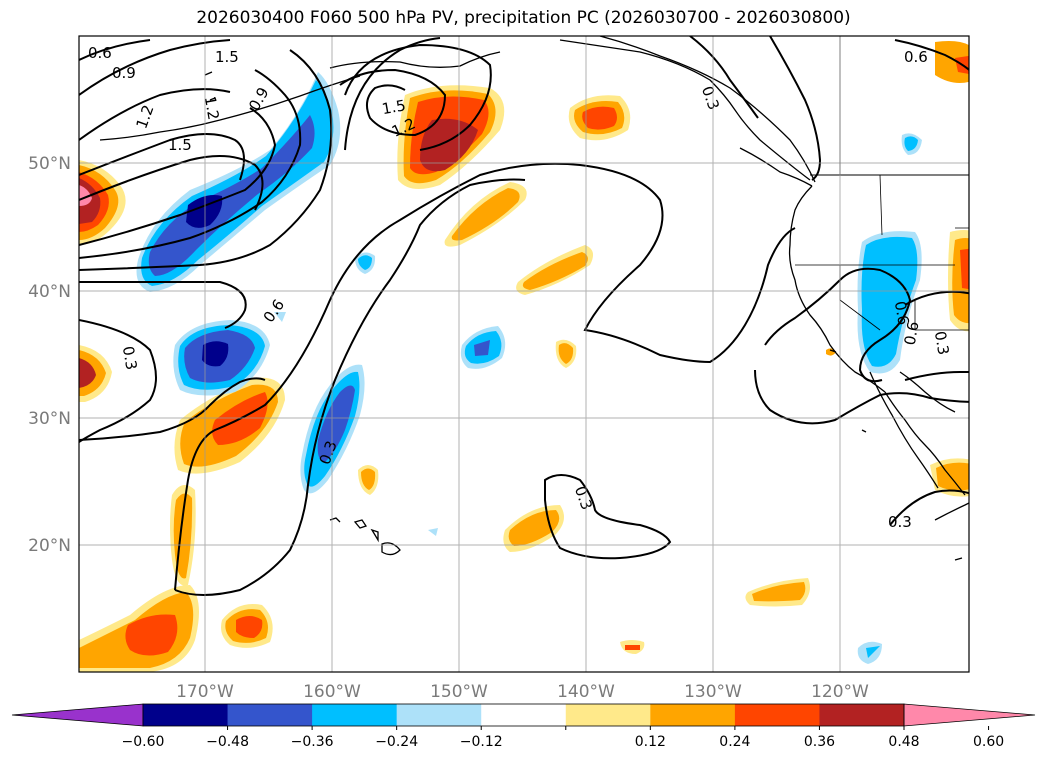 The image size is (1047, 765). Describe the element at coordinates (77, 715) in the screenshot. I see `colorbar-extend-low` at that location.